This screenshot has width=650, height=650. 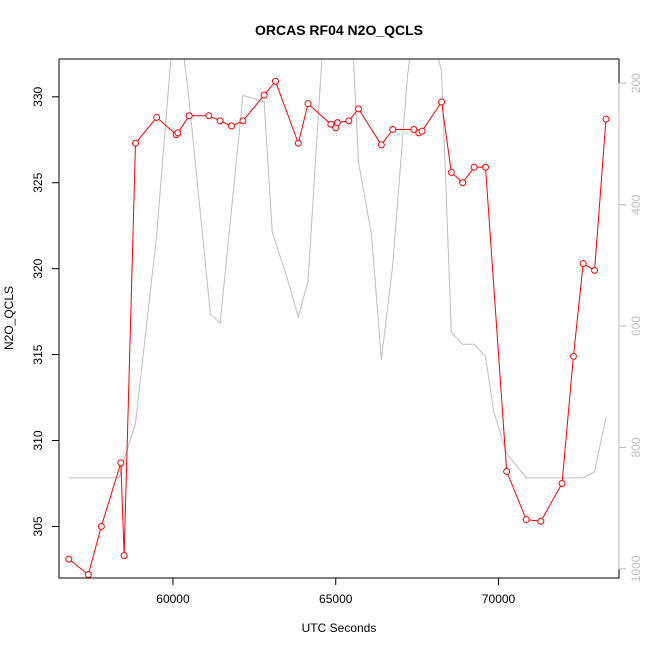 I want to click on y-tick-label: 320, so click(x=38, y=268).